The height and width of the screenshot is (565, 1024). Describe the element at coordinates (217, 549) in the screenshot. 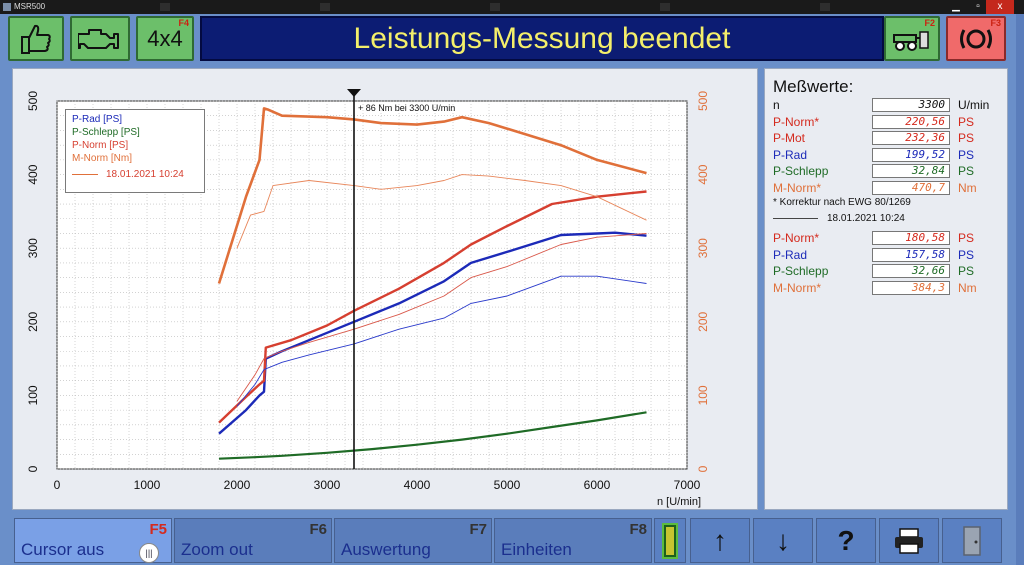

I see `zoom-out-label: Zoom out` at that location.